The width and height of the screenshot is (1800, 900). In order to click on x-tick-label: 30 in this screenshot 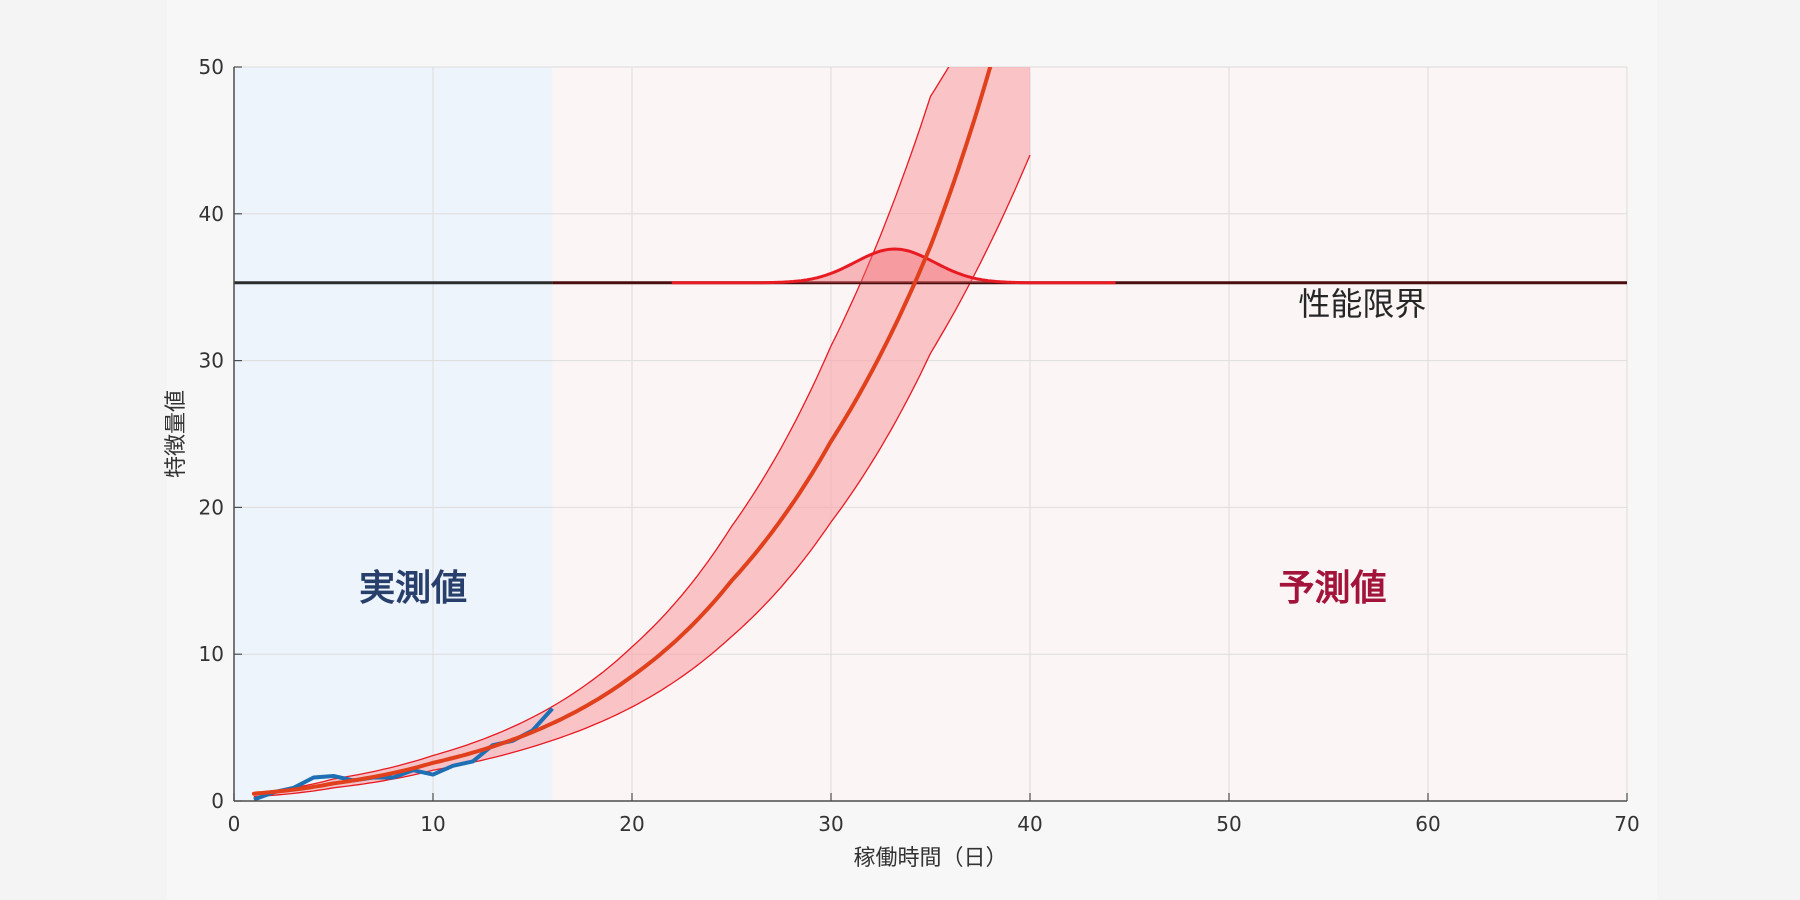, I will do `click(830, 824)`.